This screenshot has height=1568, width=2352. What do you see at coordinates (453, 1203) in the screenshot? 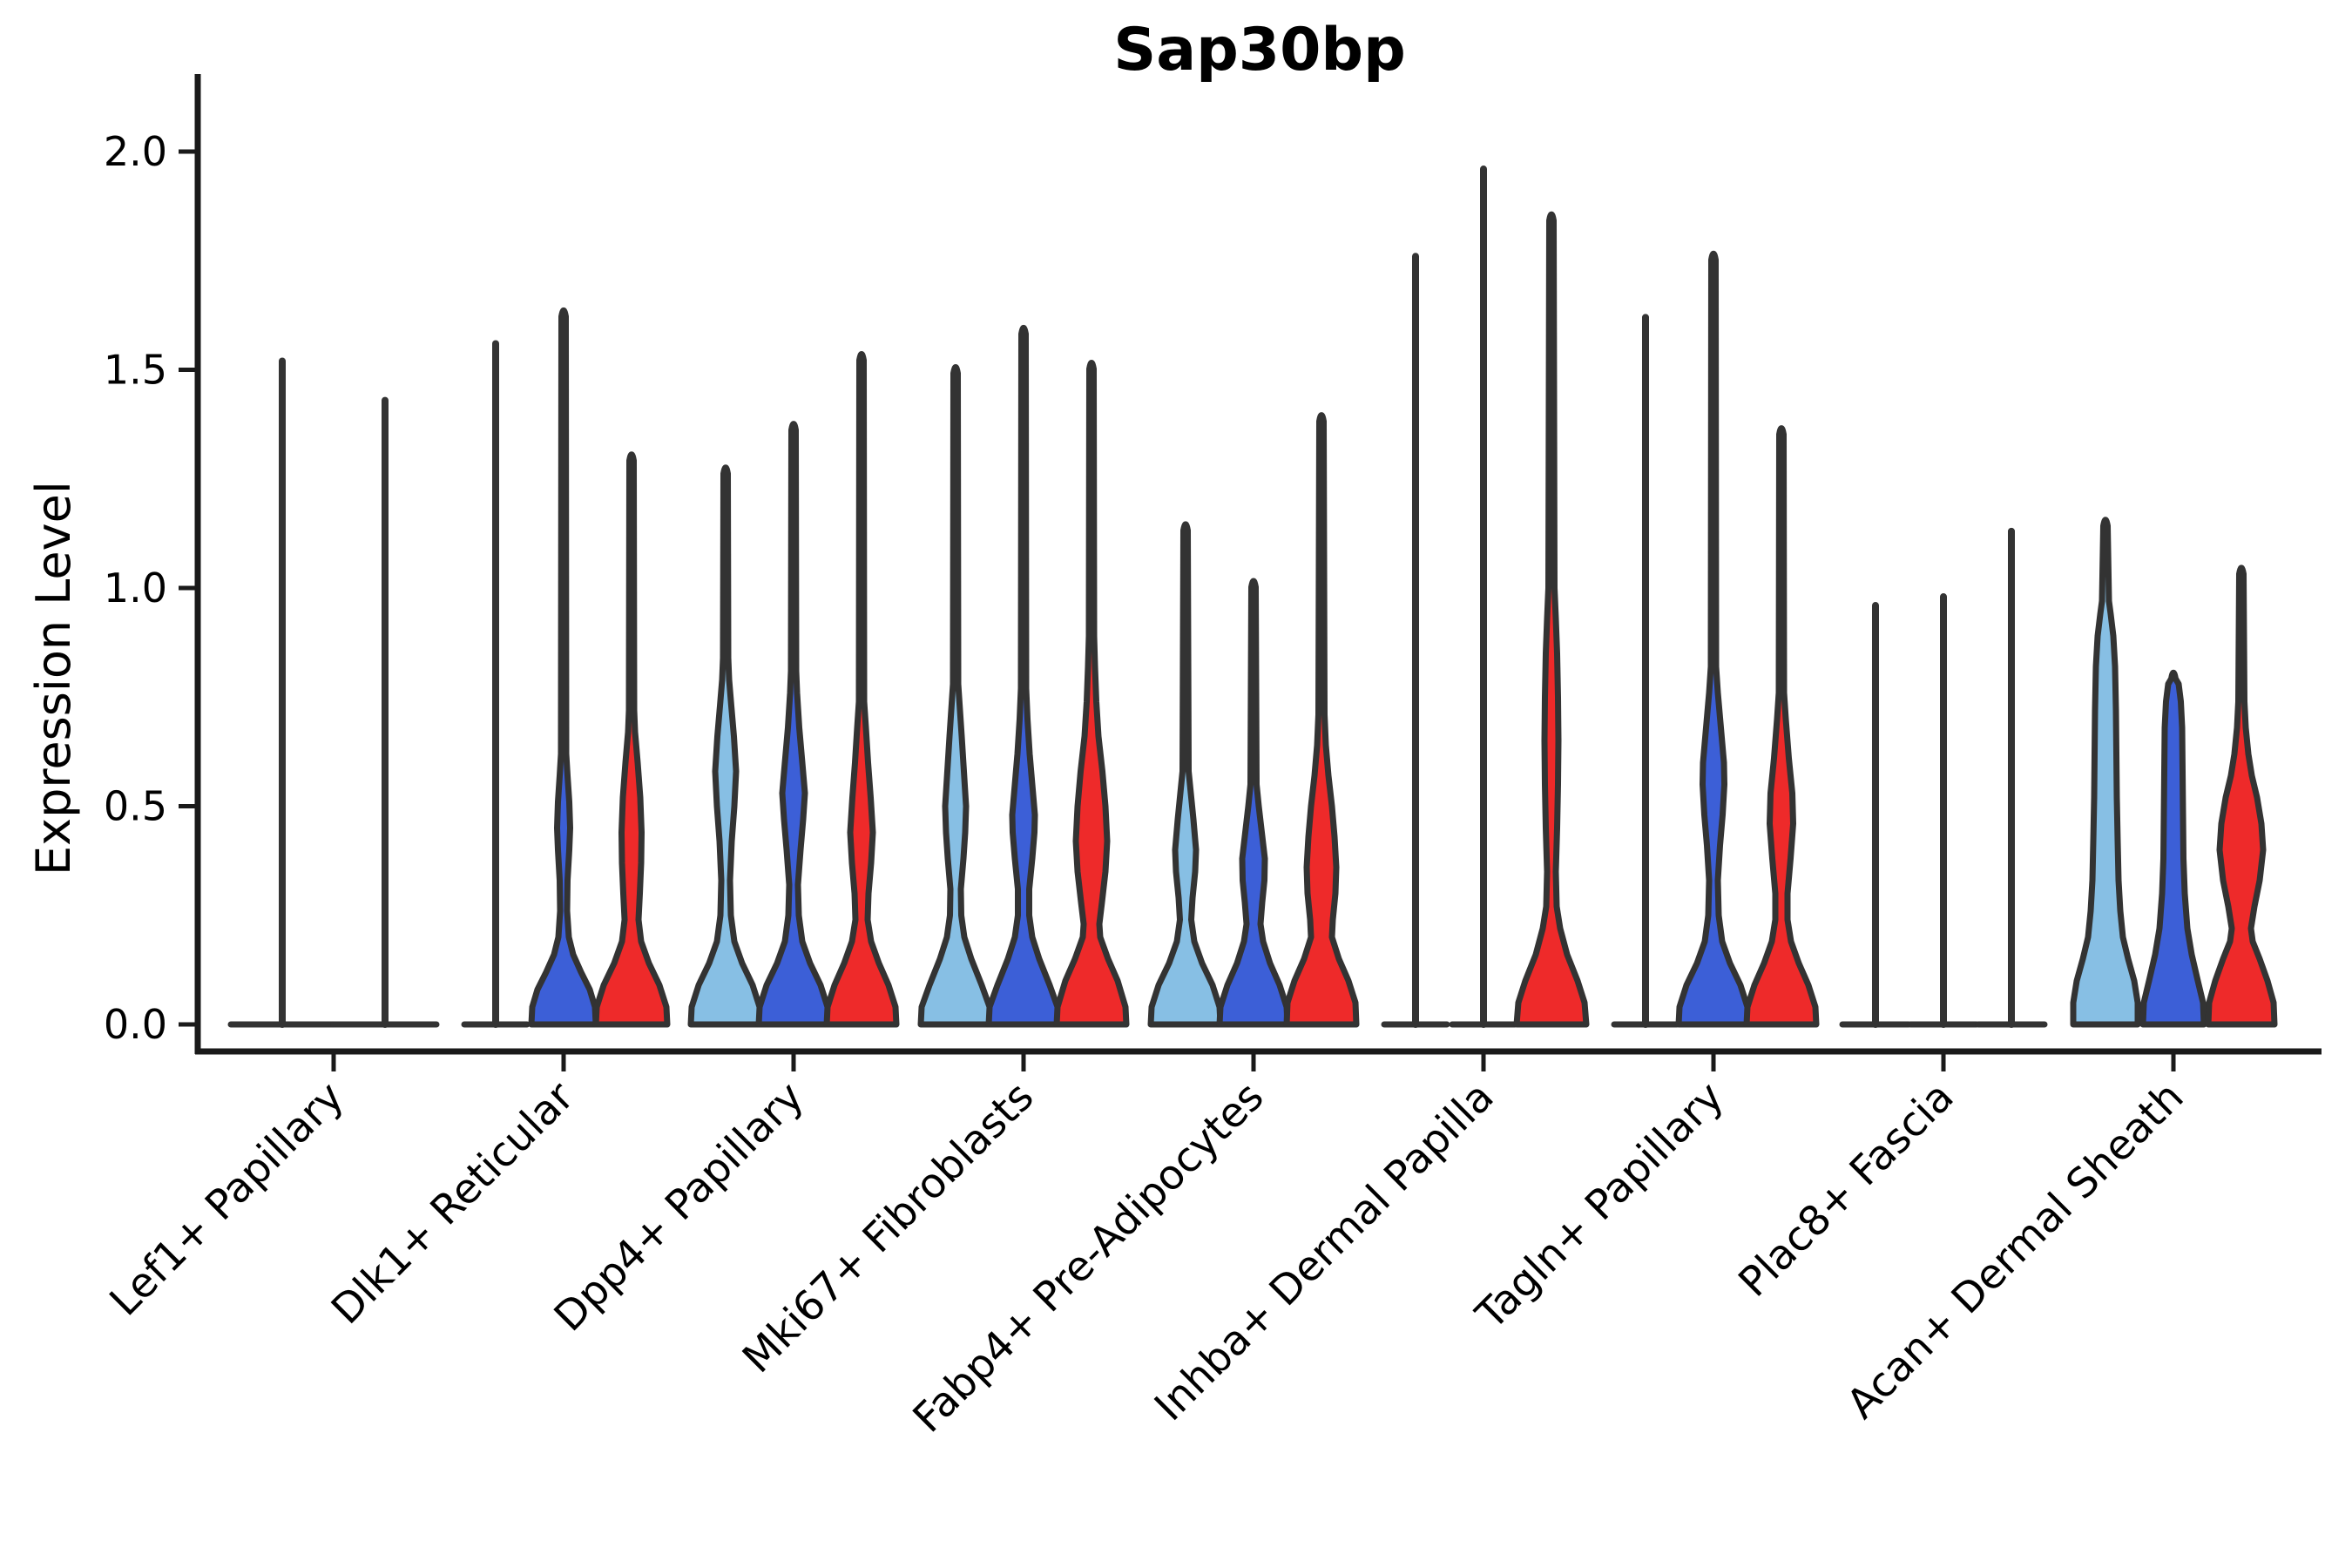
I see `x-category-label: Dlk1+ Reticular` at bounding box center [453, 1203].